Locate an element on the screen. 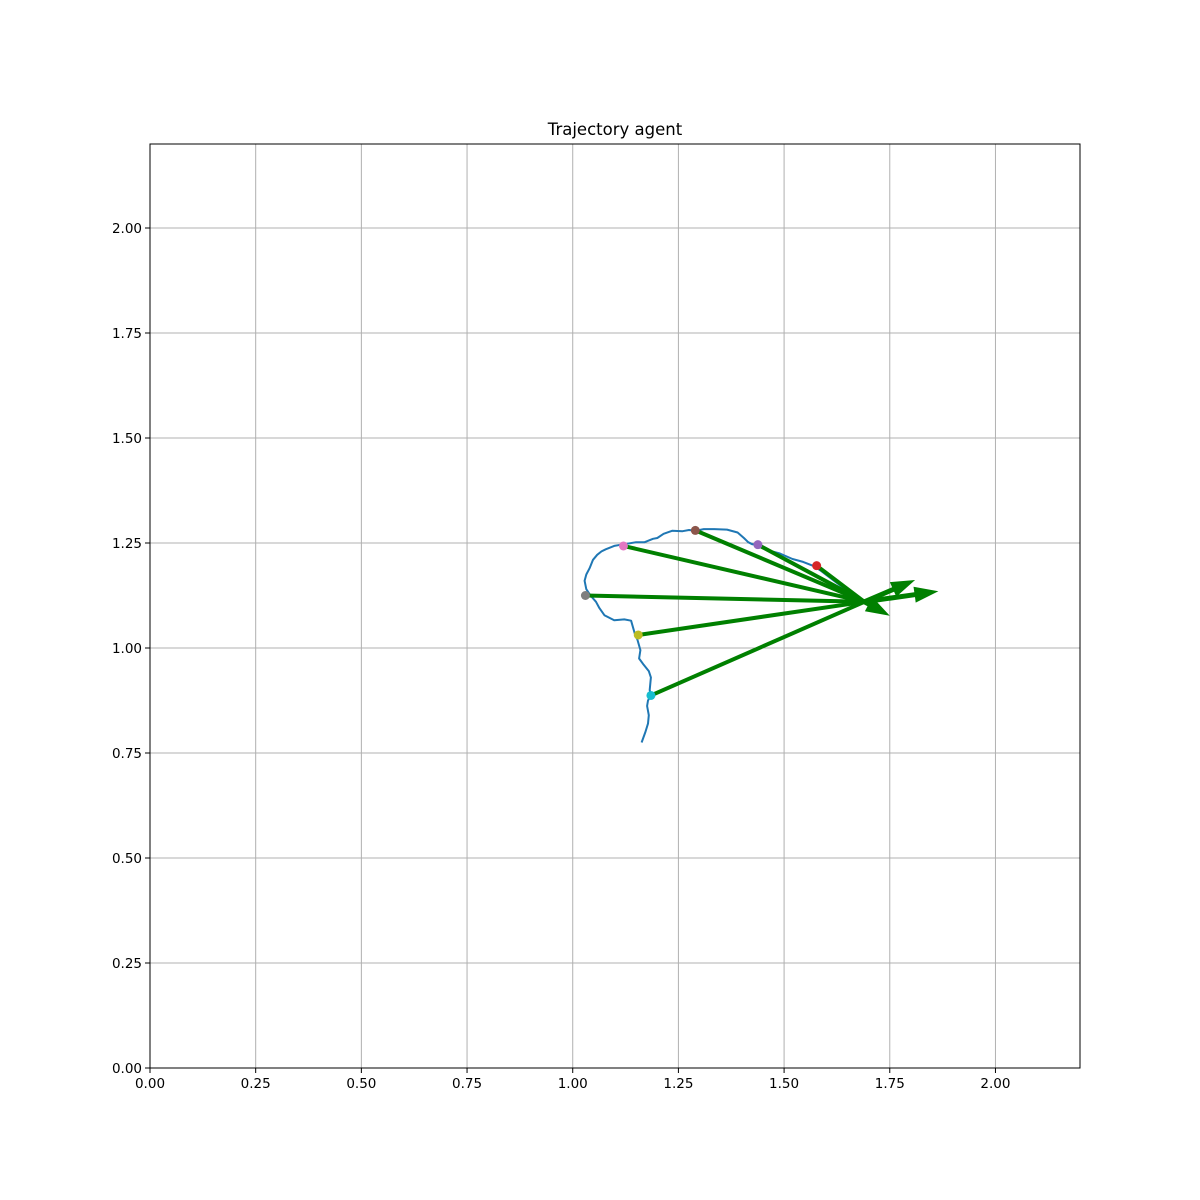 This screenshot has width=1200, height=1200. data-layer is located at coordinates (759, 634).